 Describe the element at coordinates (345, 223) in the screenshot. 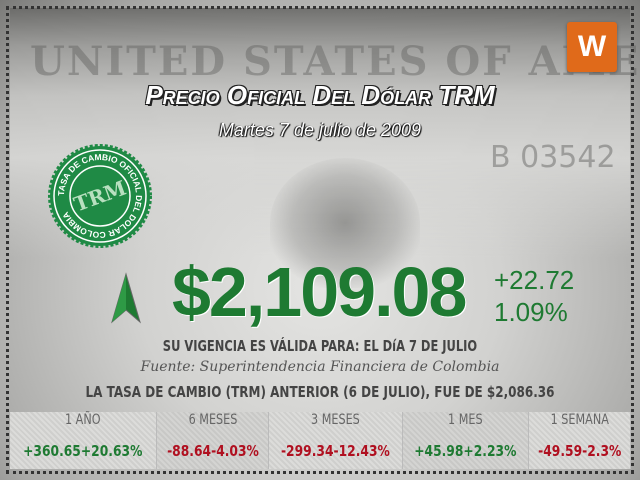

I see `portrait-image` at that location.